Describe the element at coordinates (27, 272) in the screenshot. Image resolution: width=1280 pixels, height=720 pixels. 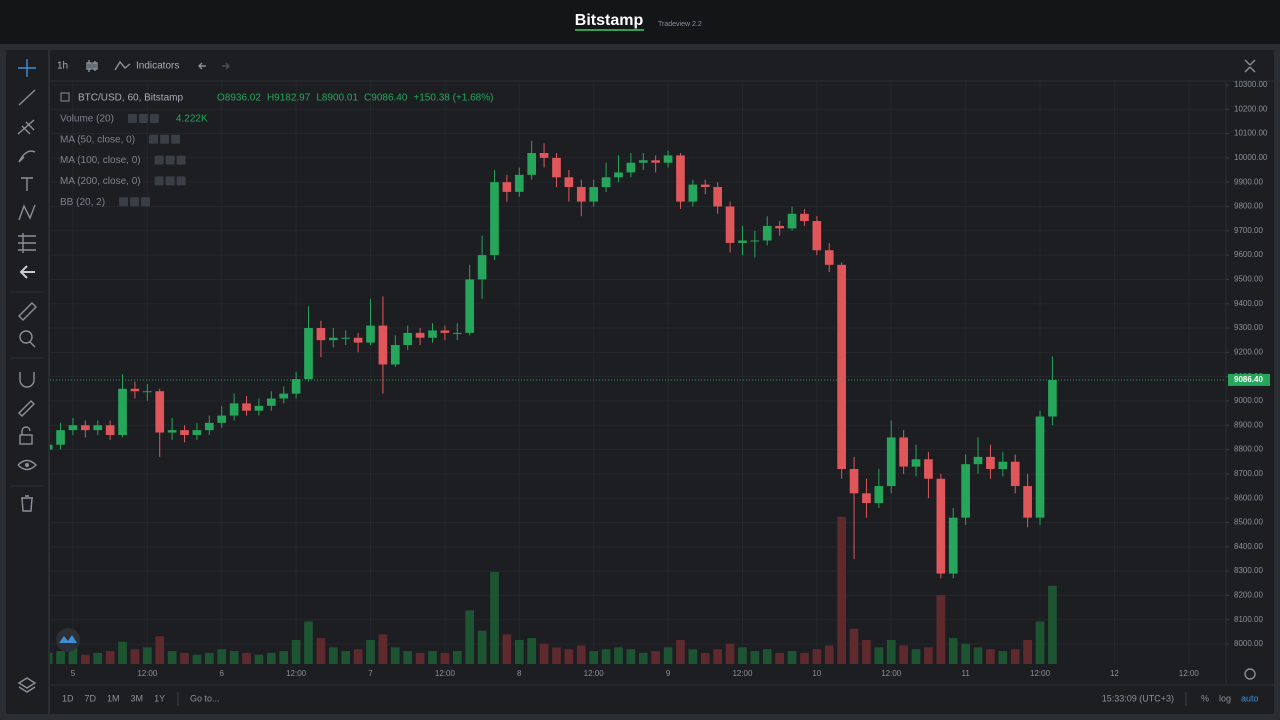
I see `back-tool` at that location.